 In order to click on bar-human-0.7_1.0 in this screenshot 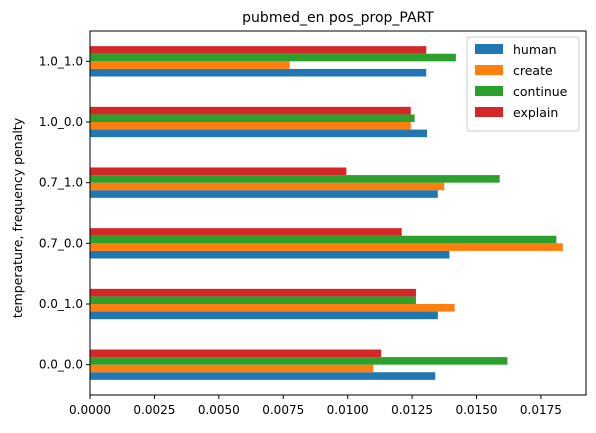, I will do `click(264, 194)`.